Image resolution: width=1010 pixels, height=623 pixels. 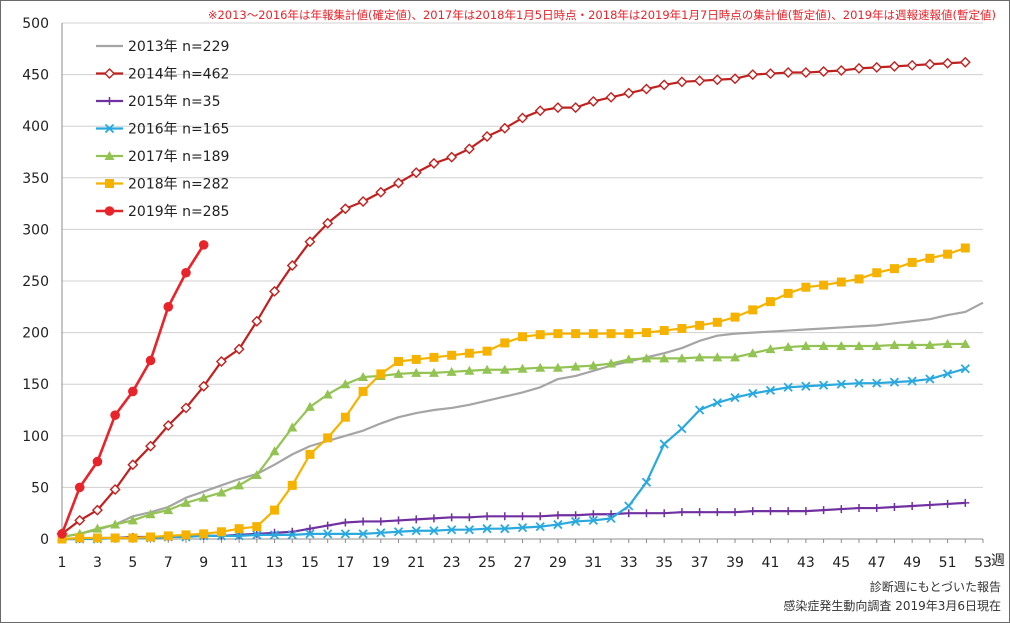 What do you see at coordinates (841, 563) in the screenshot?
I see `x-tick-label: 45` at bounding box center [841, 563].